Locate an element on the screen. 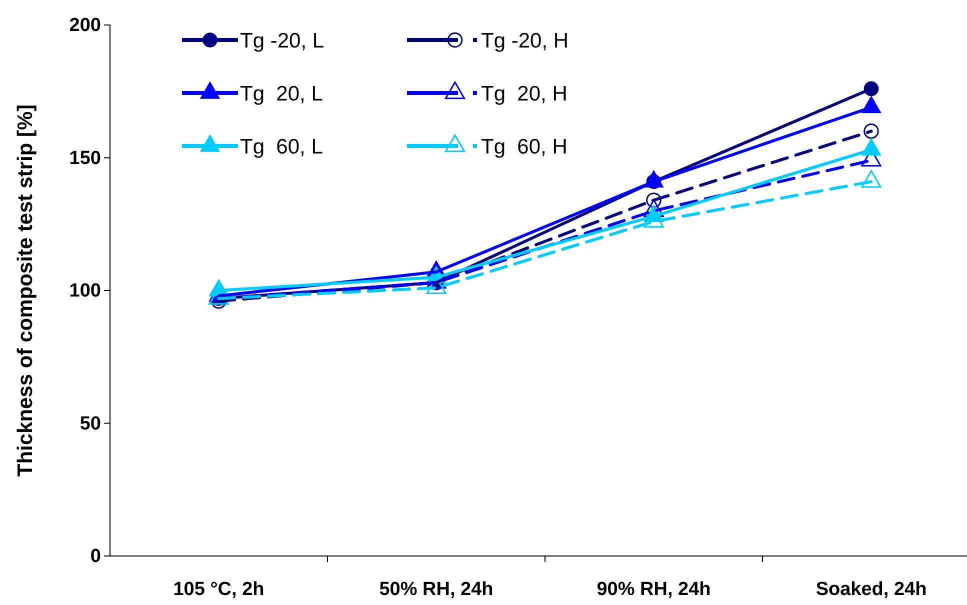 The width and height of the screenshot is (967, 605). y-tick-label: 200 is located at coordinates (85, 25).